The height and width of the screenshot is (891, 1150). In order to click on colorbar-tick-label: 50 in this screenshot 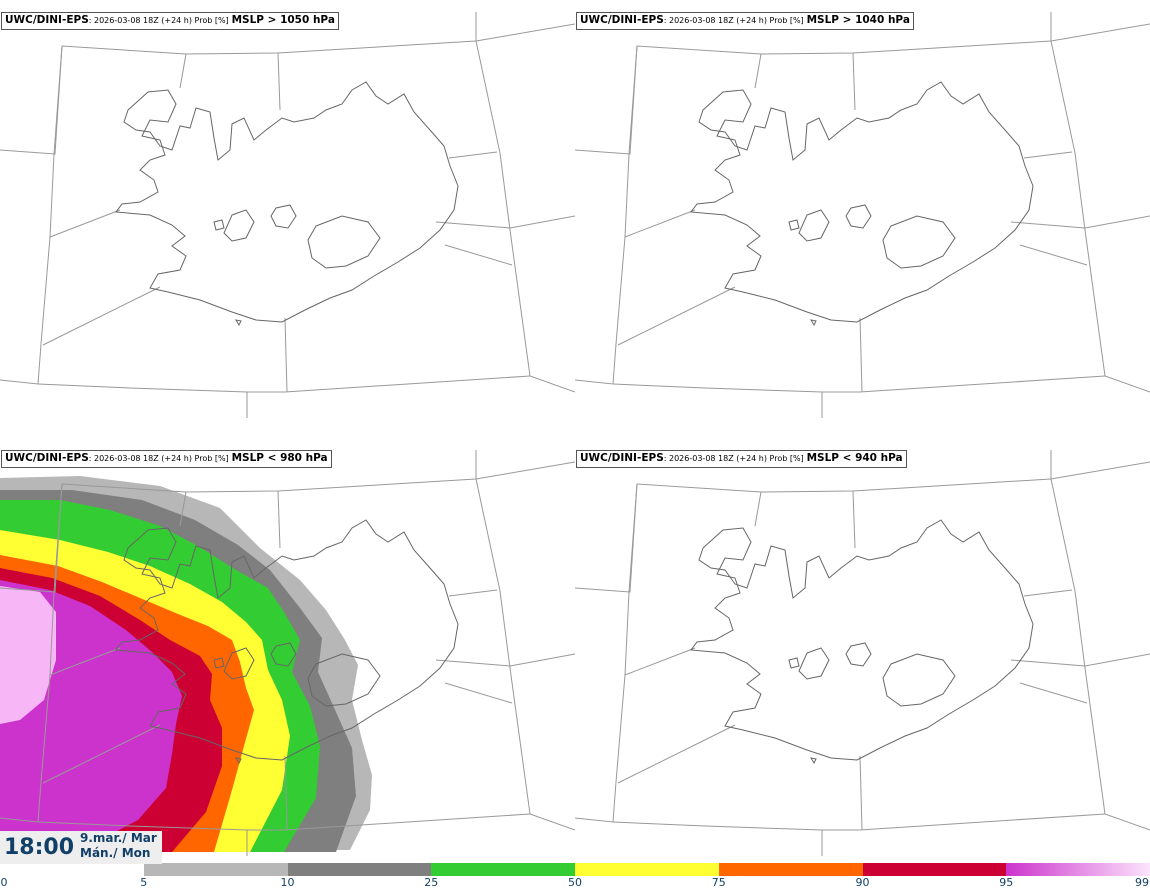, I will do `click(575, 882)`.